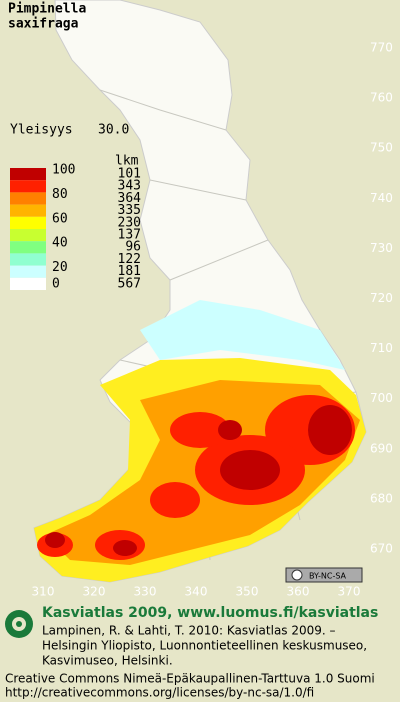  Describe the element at coordinates (60, 194) in the screenshot. I see `legend-percent: 80` at that location.